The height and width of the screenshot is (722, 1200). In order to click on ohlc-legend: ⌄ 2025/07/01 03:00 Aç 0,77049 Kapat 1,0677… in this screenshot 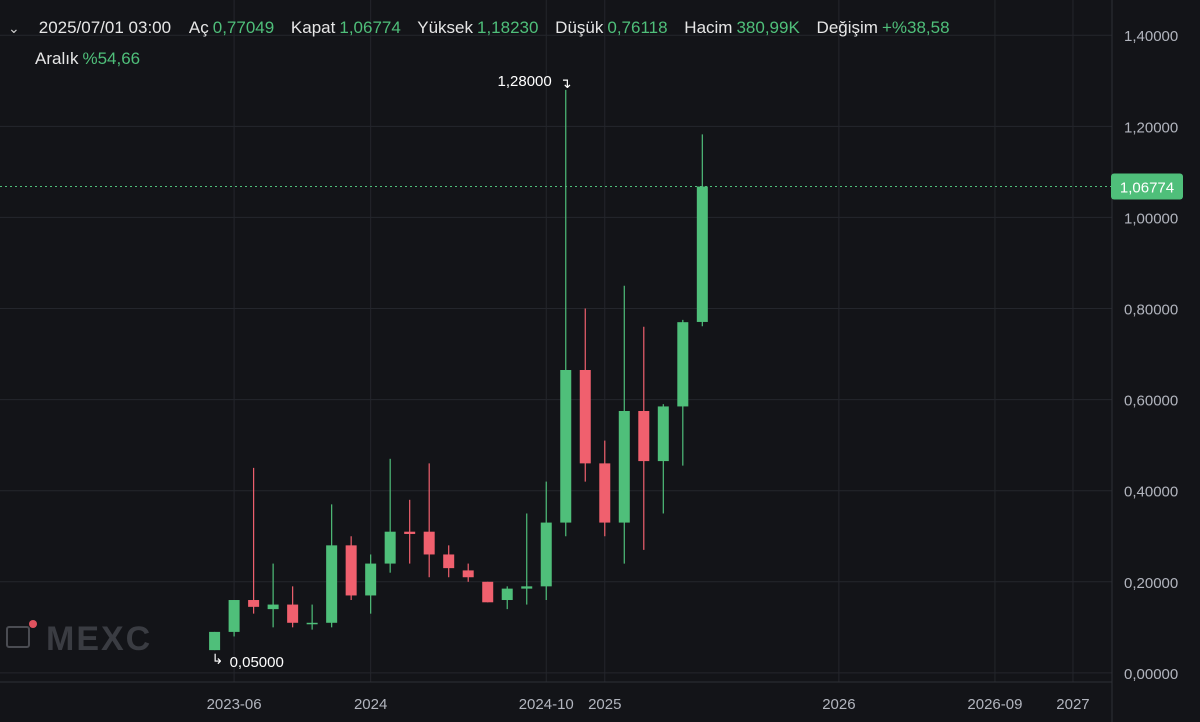, I will do `click(485, 28)`.